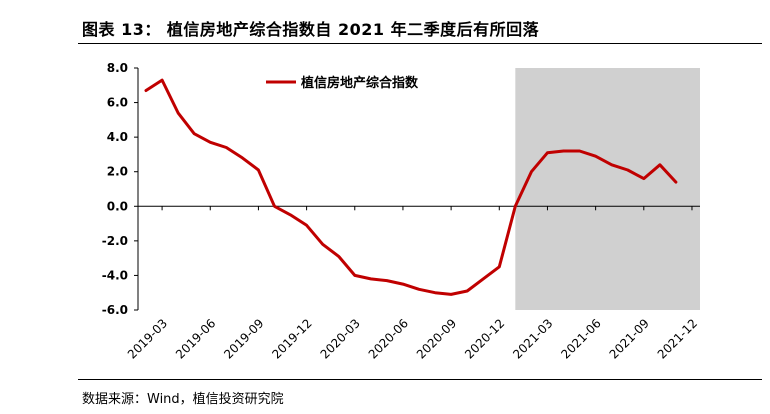 This screenshot has height=414, width=770. Describe the element at coordinates (117, 206) in the screenshot. I see `y-tick-label: 0.0` at that location.